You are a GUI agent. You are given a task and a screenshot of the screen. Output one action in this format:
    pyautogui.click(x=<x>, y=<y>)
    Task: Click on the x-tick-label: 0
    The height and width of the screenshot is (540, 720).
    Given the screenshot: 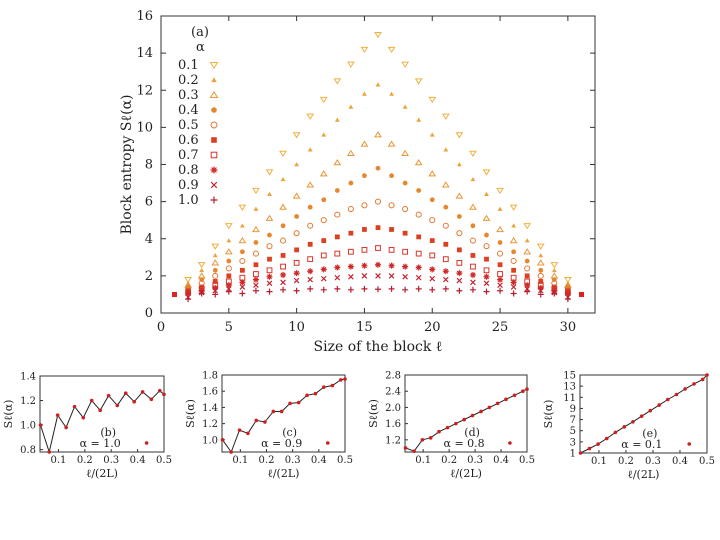 What is the action you would take?
    pyautogui.click(x=161, y=327)
    